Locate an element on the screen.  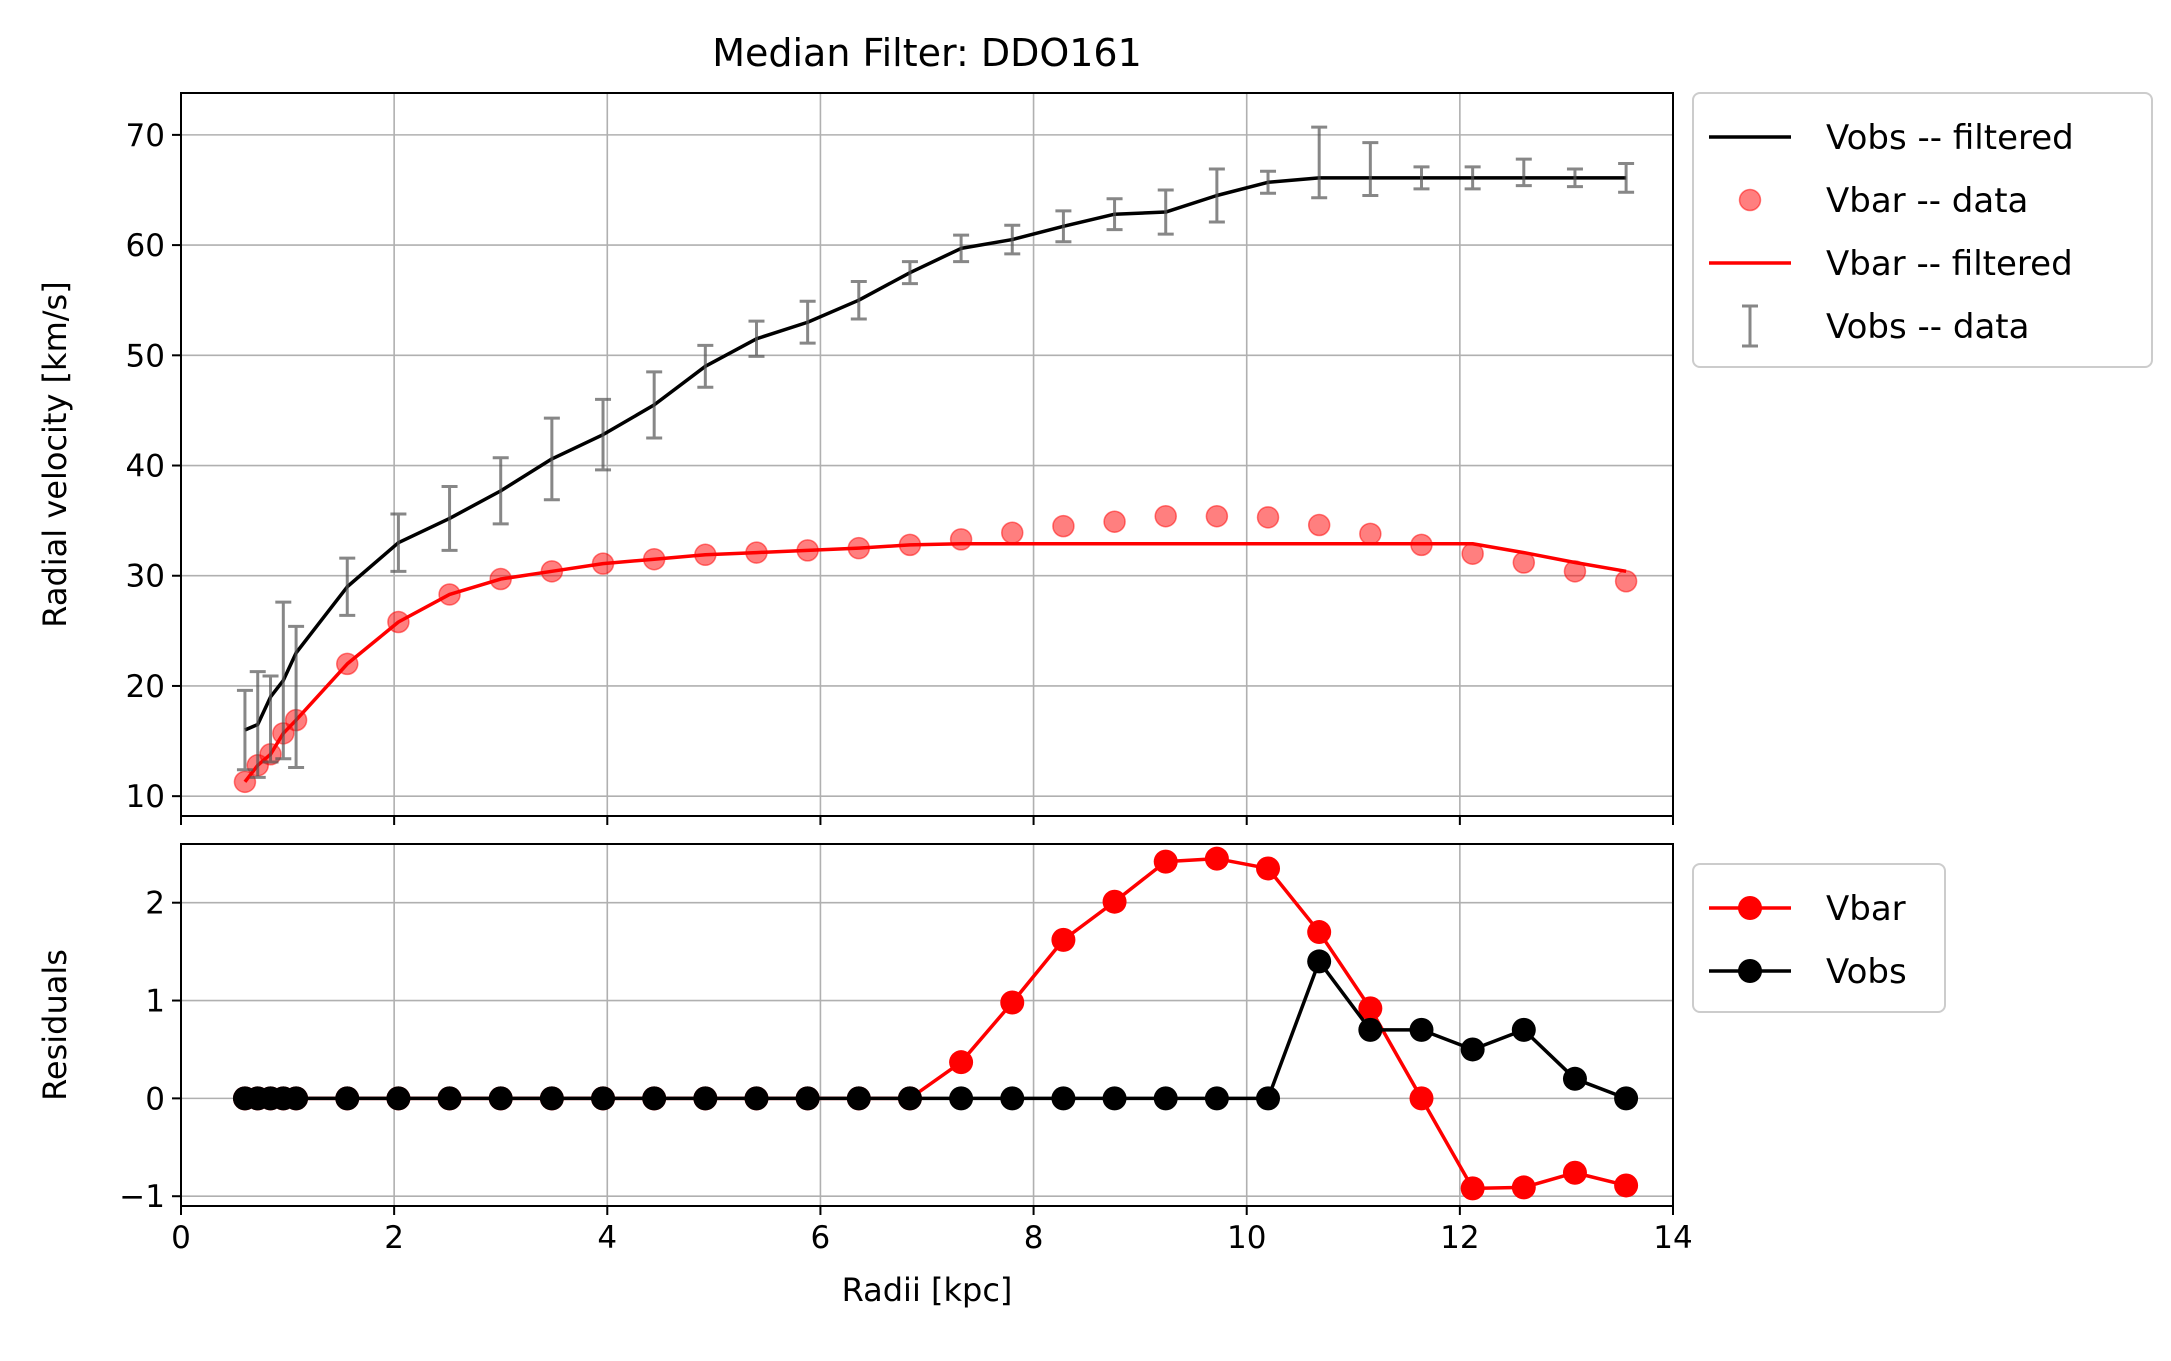
velocity-y-tick-label: 30 is located at coordinates (145, 577).